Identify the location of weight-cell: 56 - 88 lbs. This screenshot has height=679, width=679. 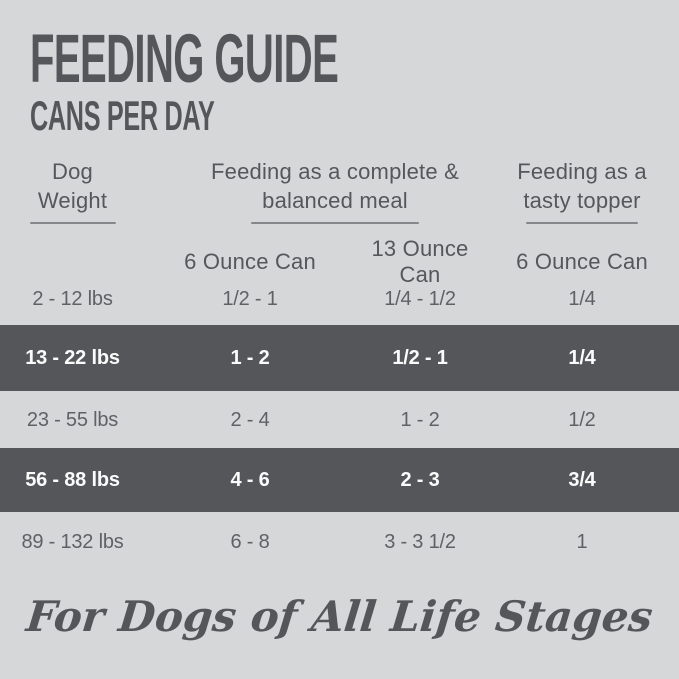
(72, 479).